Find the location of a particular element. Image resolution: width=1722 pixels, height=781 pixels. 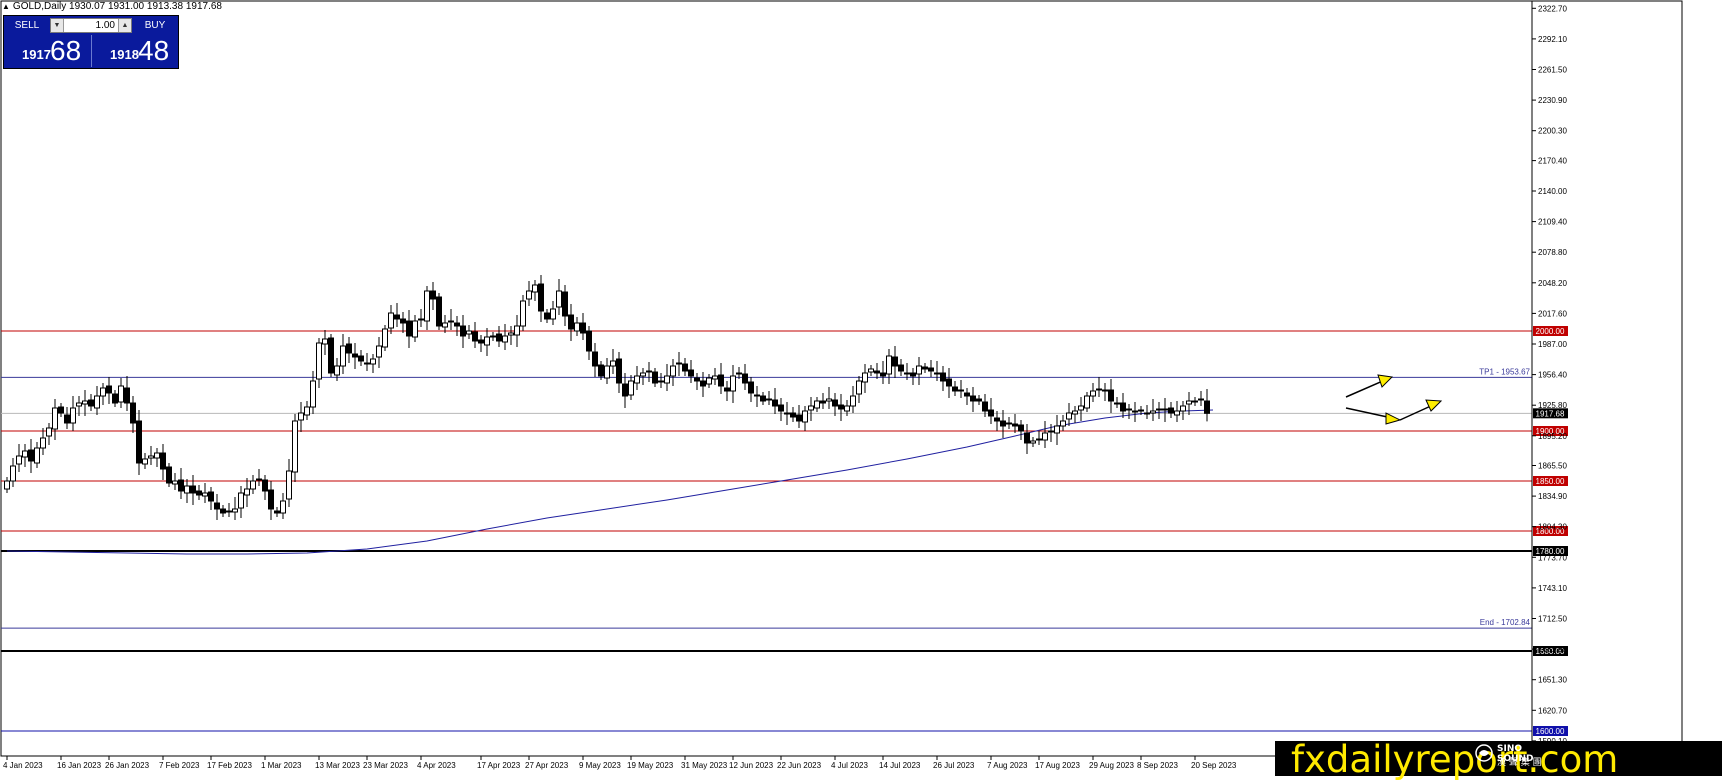

buy-button: BUY is located at coordinates (155, 25).